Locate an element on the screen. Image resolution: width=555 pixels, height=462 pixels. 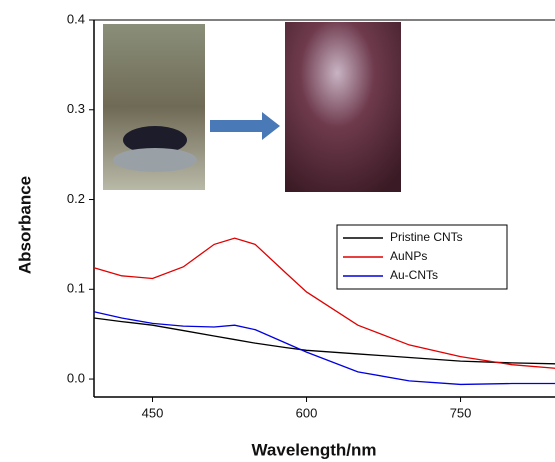
y-axis-title: Absorbance is located at coordinates (24, 225).